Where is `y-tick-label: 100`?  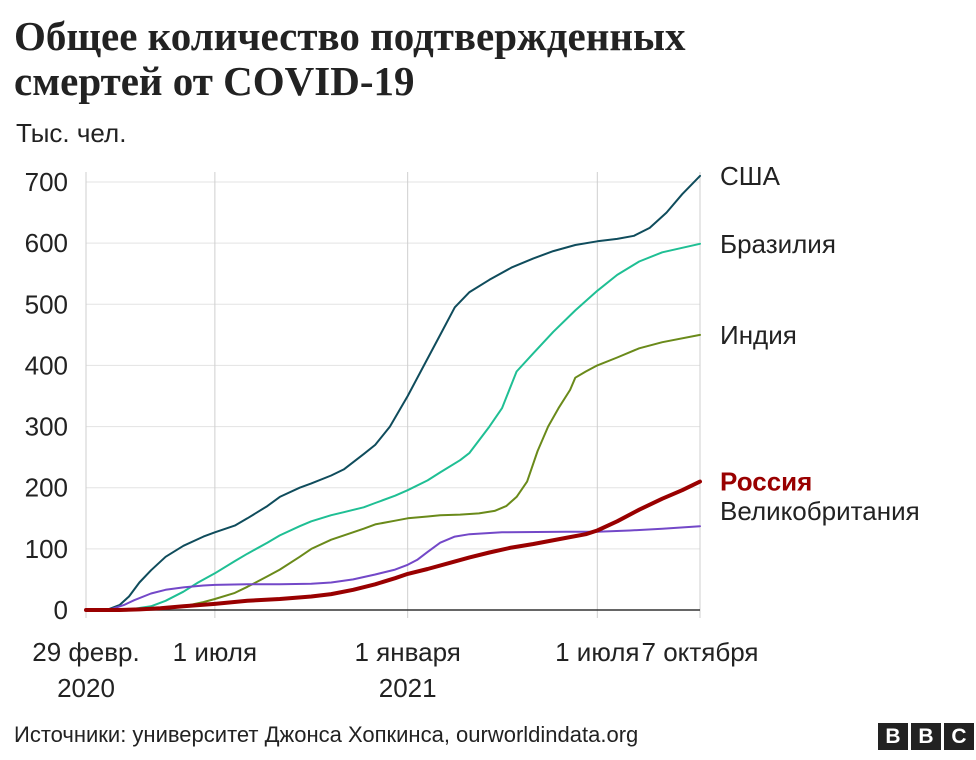 y-tick-label: 100 is located at coordinates (46, 549).